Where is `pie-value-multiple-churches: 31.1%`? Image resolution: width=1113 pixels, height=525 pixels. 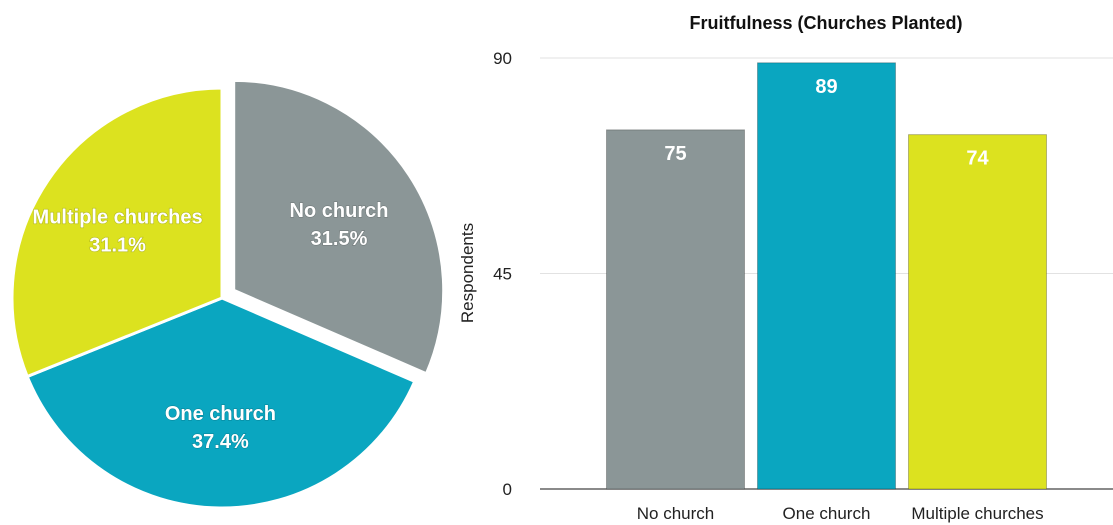 pie-value-multiple-churches: 31.1% is located at coordinates (117, 246).